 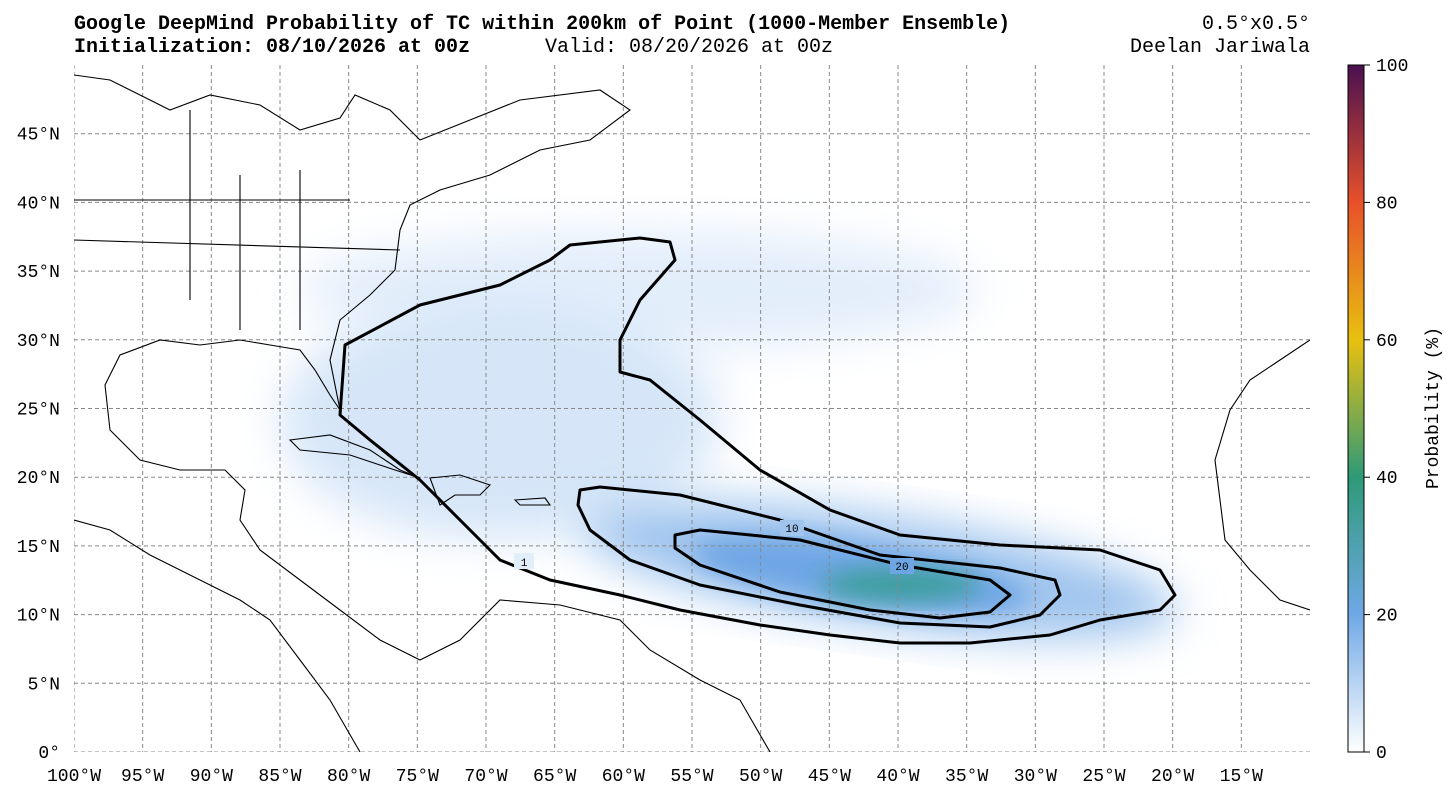 What do you see at coordinates (142, 777) in the screenshot?
I see `x-tick-label: 95°W` at bounding box center [142, 777].